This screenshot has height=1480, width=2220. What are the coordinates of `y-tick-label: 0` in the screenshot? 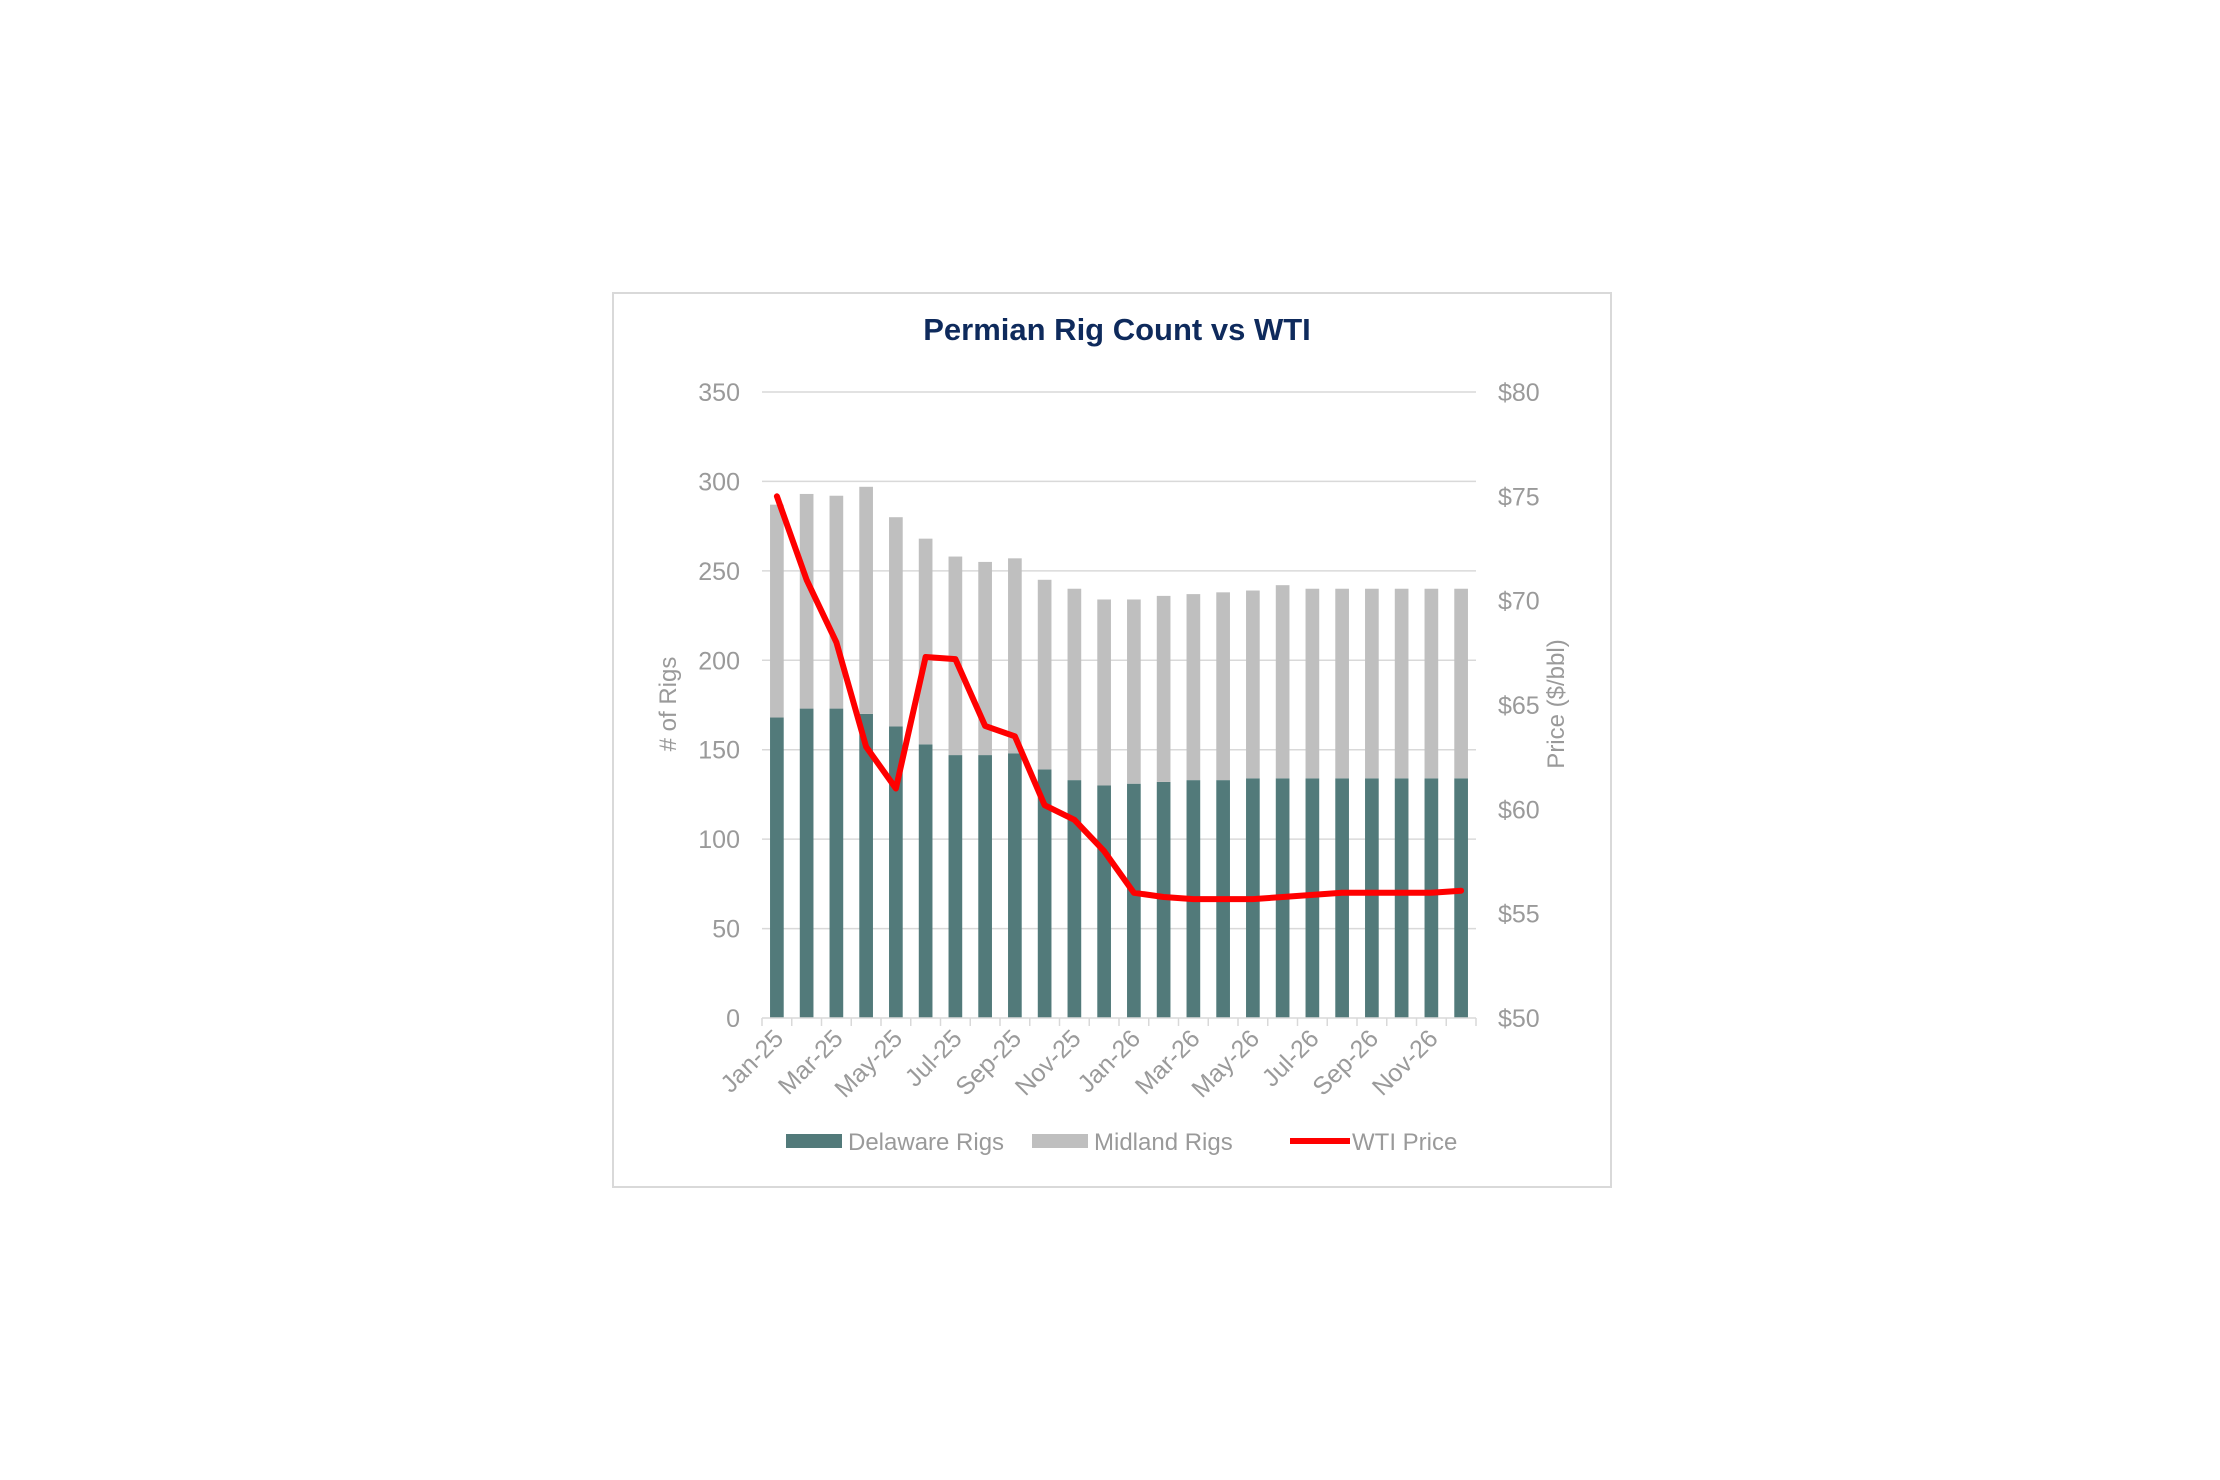 It's located at (733, 1019).